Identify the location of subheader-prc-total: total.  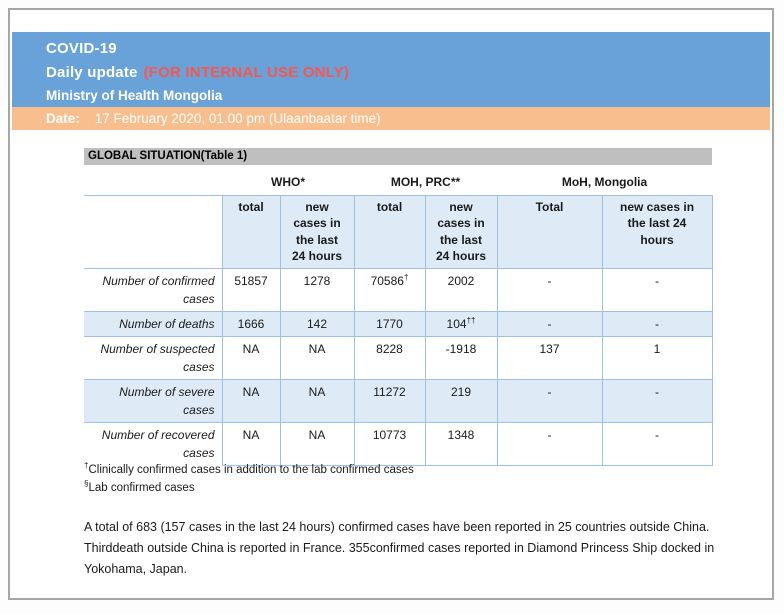
(389, 231).